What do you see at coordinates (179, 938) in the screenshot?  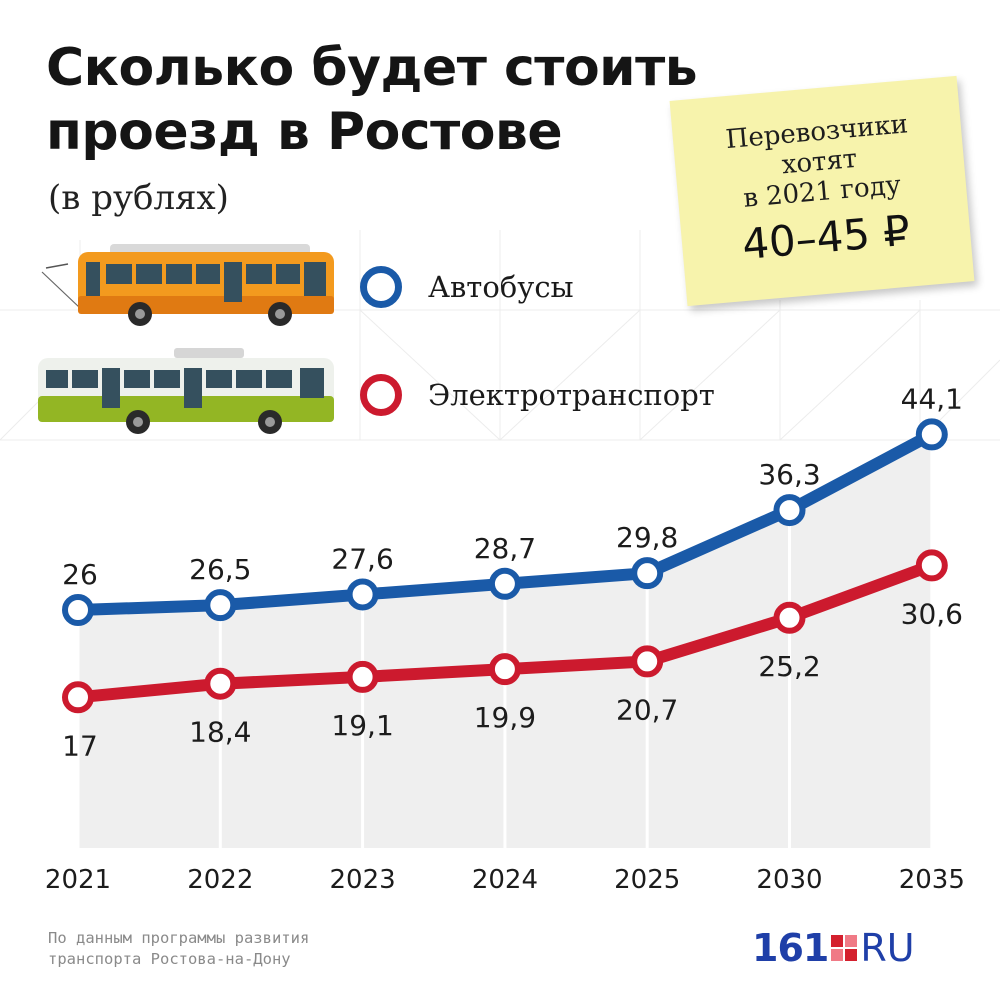 I see `source-line-1: По данным программы развития` at bounding box center [179, 938].